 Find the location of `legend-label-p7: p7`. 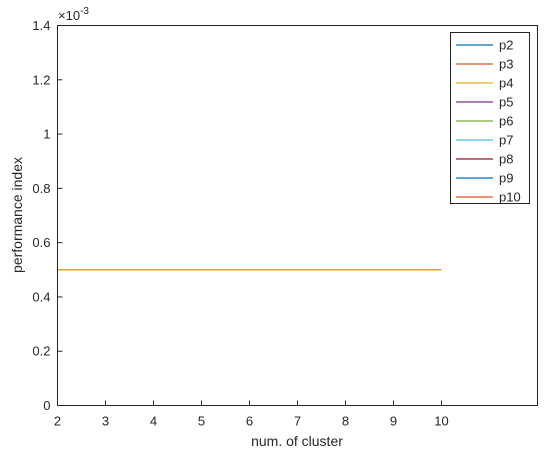

legend-label-p7: p7 is located at coordinates (506, 140).